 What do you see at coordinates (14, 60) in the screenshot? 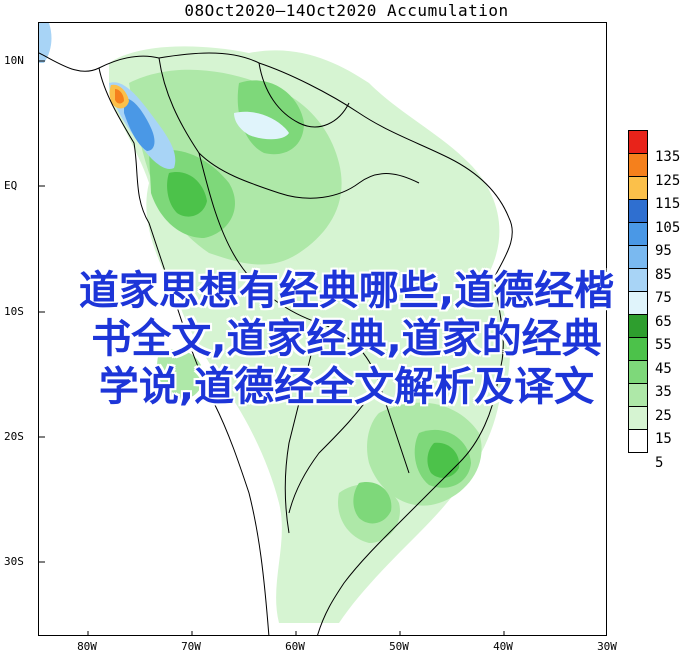
I see `lat-label-10n: 10N` at bounding box center [14, 60].